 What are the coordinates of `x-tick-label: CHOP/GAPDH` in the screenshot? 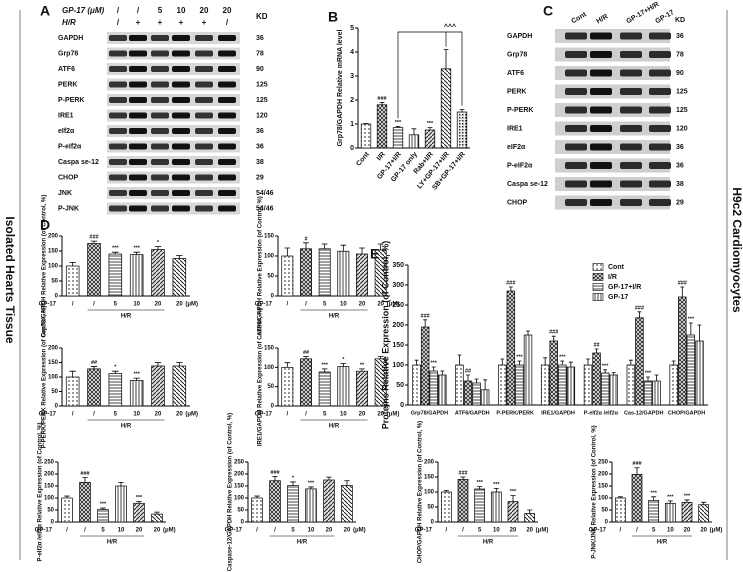 It's located at (686, 413).